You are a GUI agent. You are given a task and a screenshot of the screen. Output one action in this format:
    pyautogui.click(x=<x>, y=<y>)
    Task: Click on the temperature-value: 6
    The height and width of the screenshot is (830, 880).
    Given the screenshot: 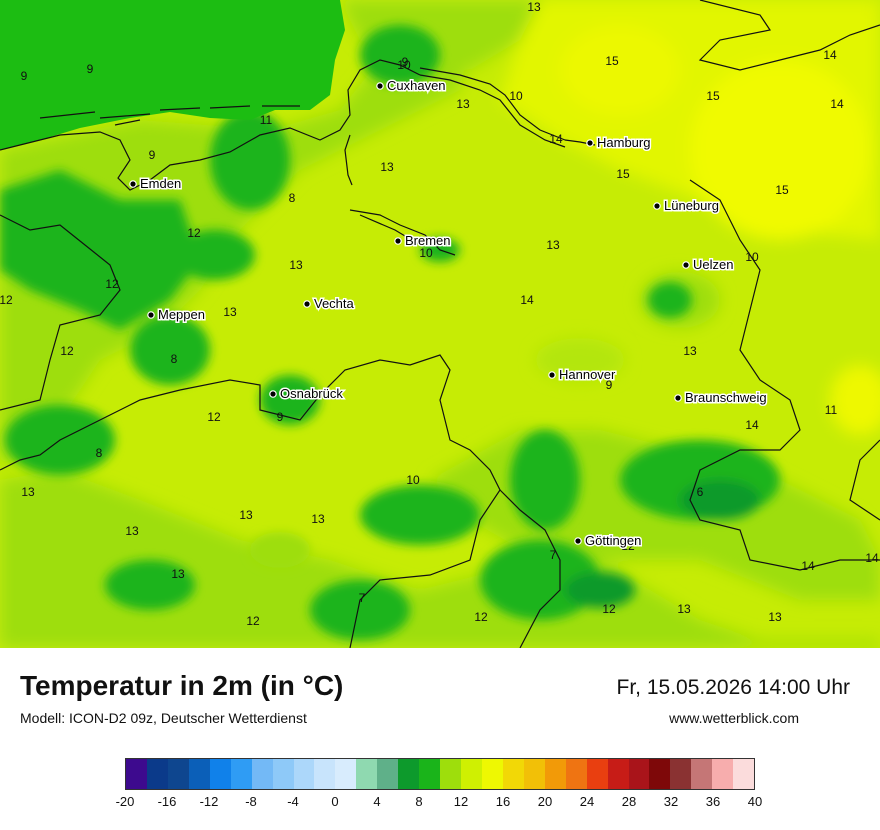 What is the action you would take?
    pyautogui.click(x=700, y=492)
    